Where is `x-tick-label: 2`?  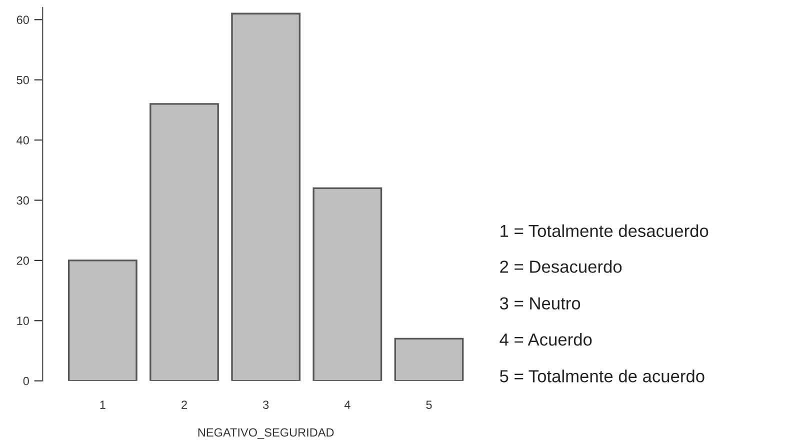 x-tick-label: 2 is located at coordinates (184, 404).